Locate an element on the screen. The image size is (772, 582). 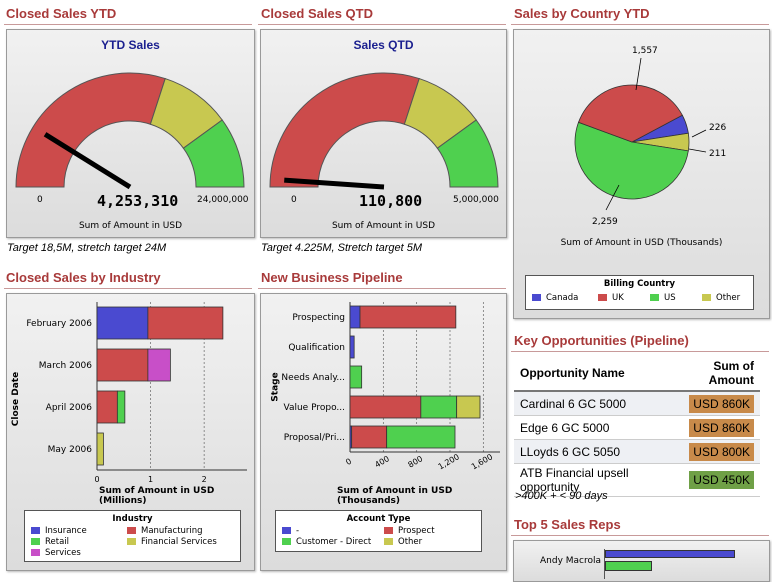
legend-item-financial-services: Financial Services is located at coordinates (172, 542).